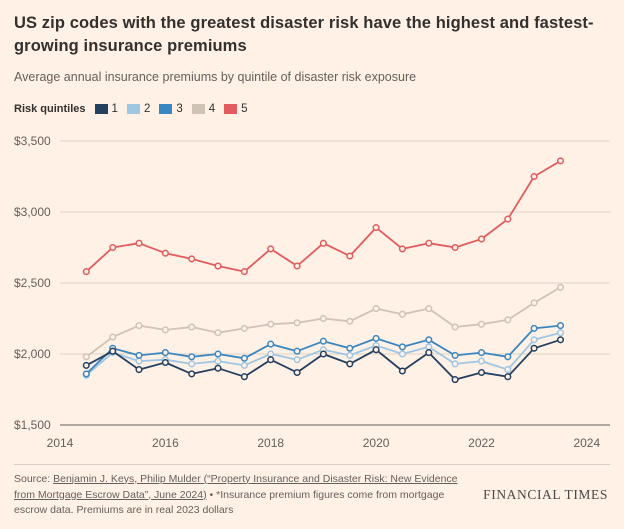  Describe the element at coordinates (545, 495) in the screenshot. I see `financial-times-wordmark: FINANCIAL TIMES` at that location.